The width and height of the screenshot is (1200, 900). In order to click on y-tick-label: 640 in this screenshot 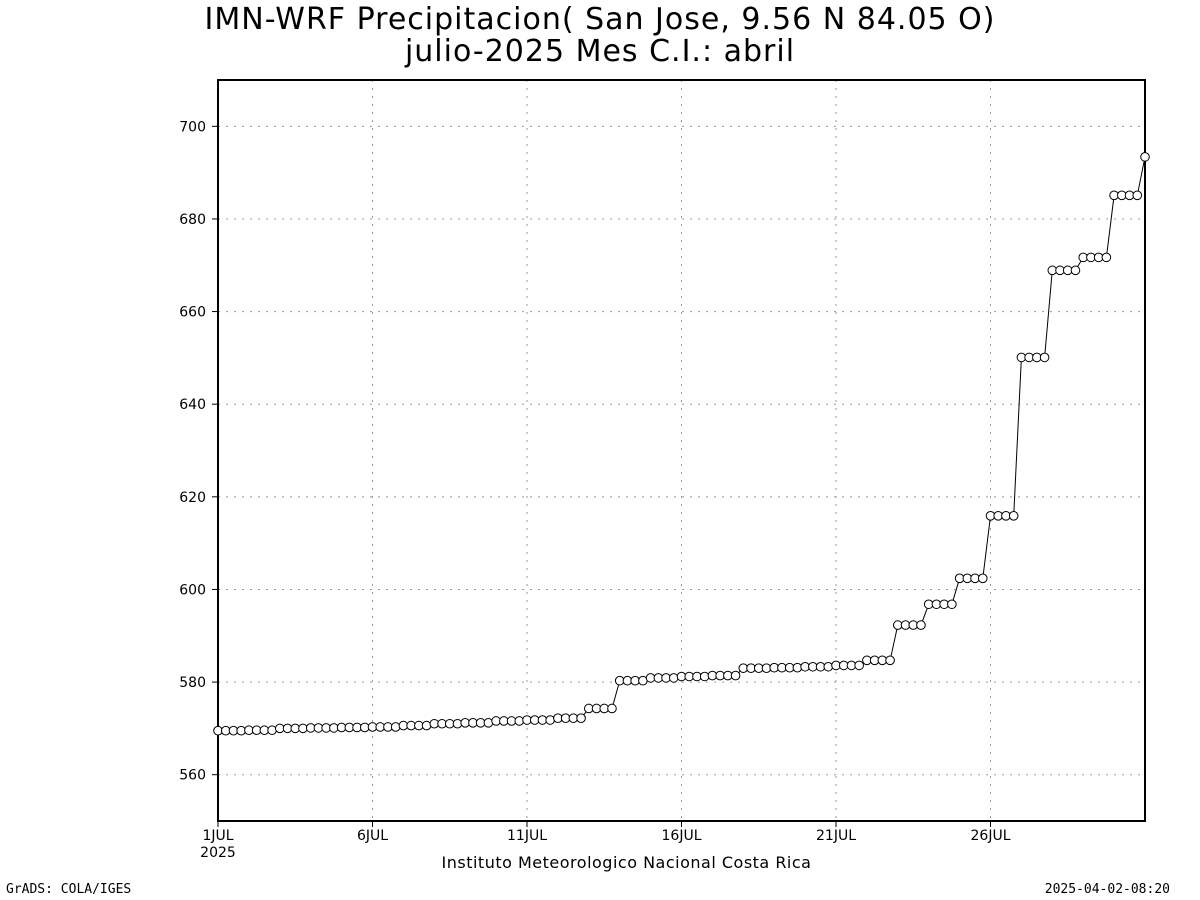, I will do `click(192, 405)`.